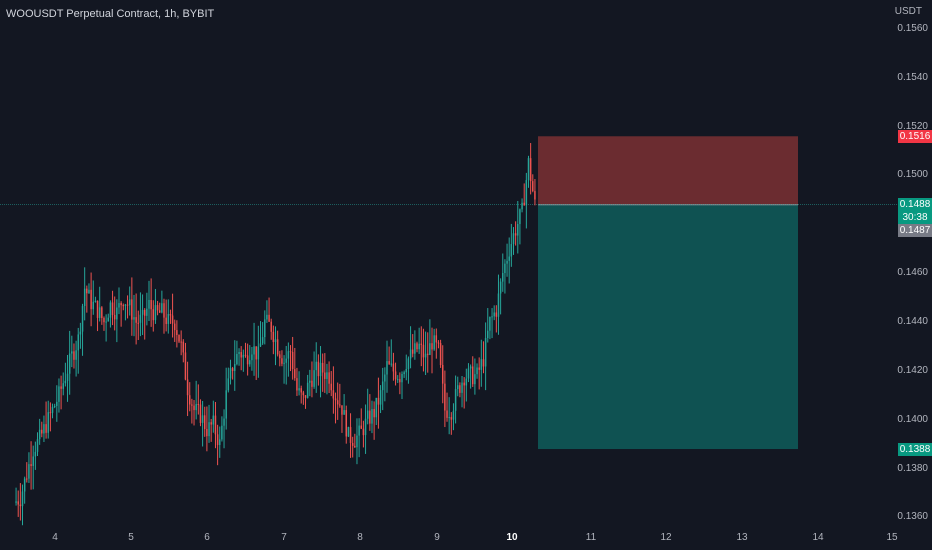  What do you see at coordinates (912, 28) in the screenshot?
I see `price-tick-label: 0.1560` at bounding box center [912, 28].